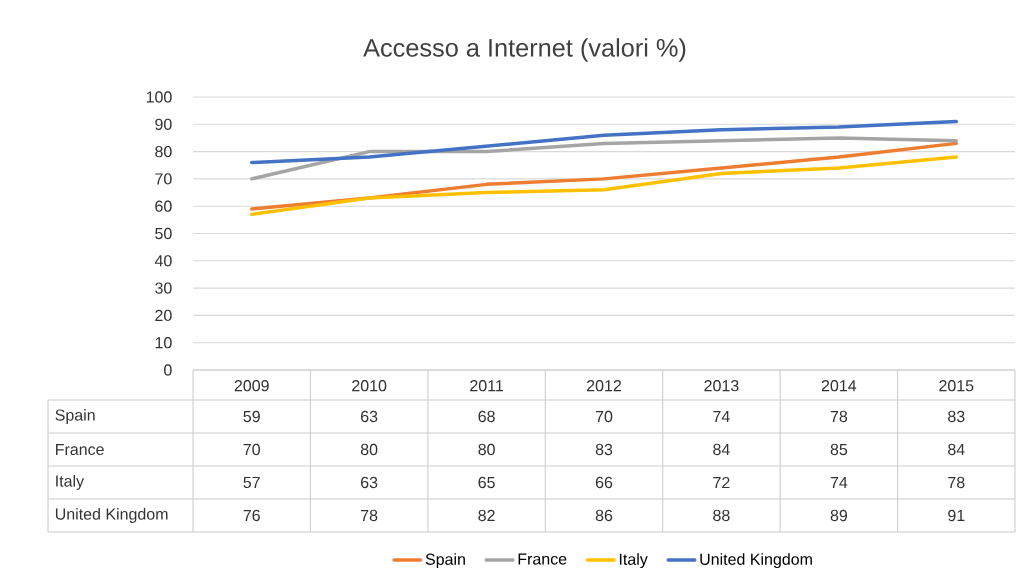 This screenshot has width=1025, height=582. I want to click on x-tick-label: 2009, so click(251, 386).